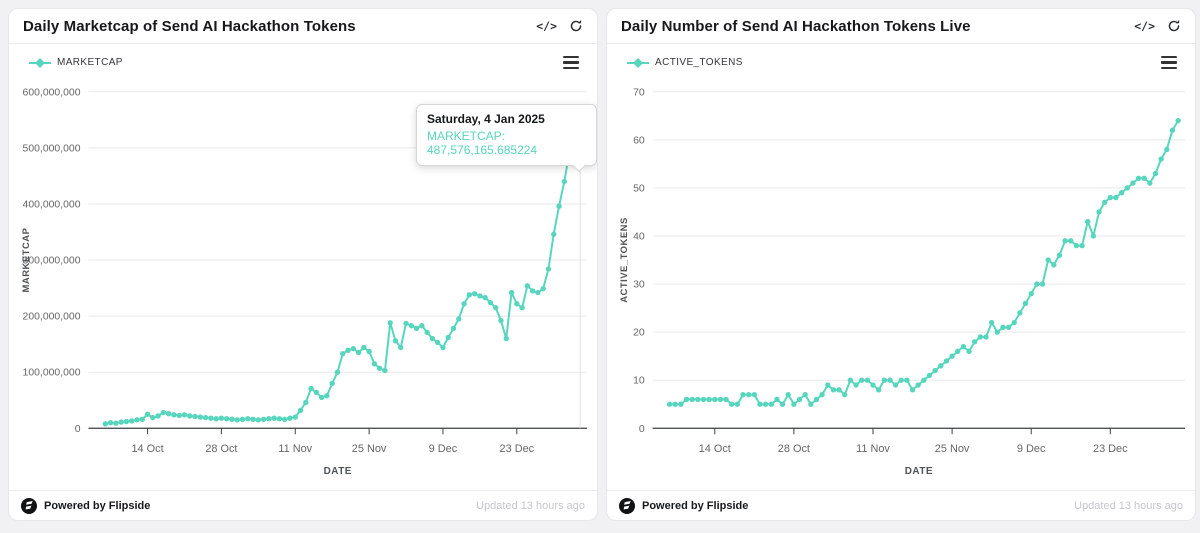 Image resolution: width=1200 pixels, height=533 pixels. What do you see at coordinates (52, 148) in the screenshot?
I see `svg-text: 500,000,000` at bounding box center [52, 148].